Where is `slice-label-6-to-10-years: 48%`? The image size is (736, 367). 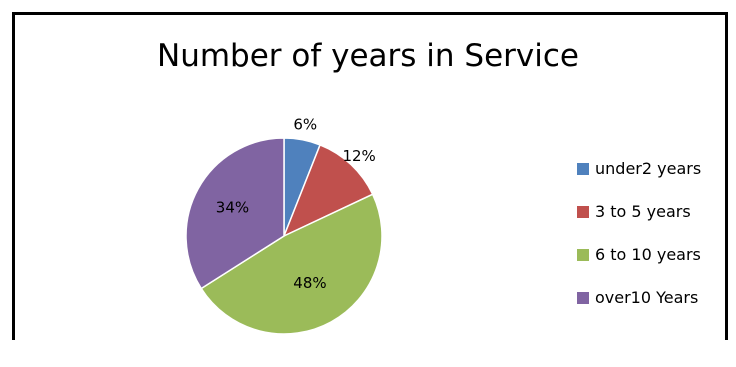 slice-label-6-to-10-years: 48% is located at coordinates (309, 283).